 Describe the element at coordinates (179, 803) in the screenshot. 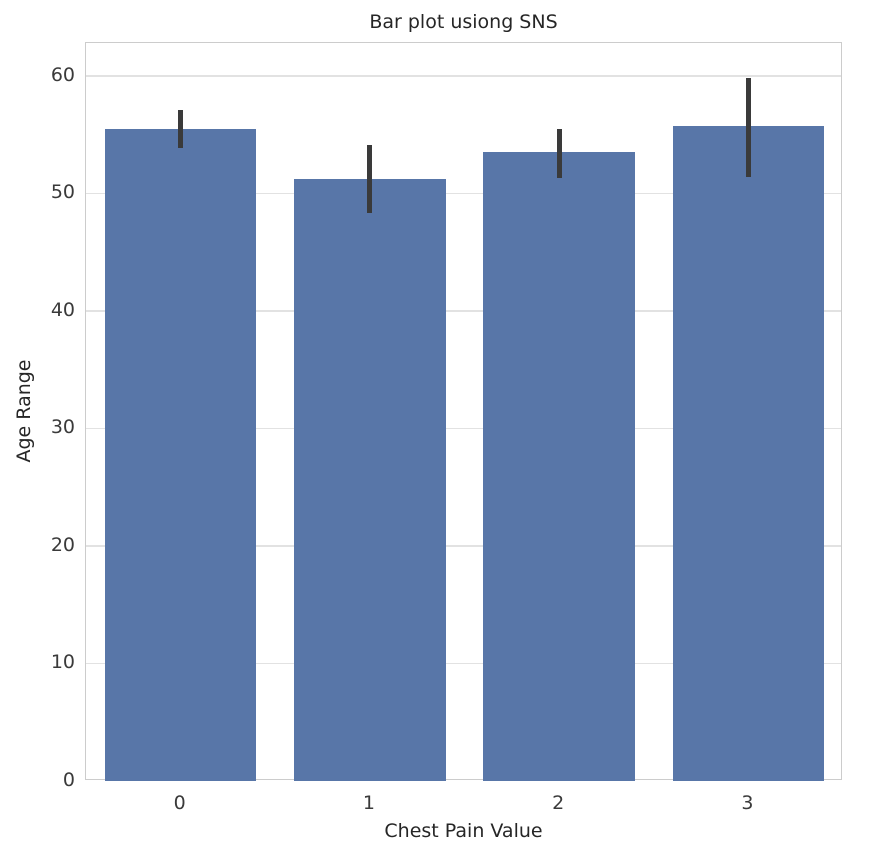

I see `x-tick-label: 0` at that location.